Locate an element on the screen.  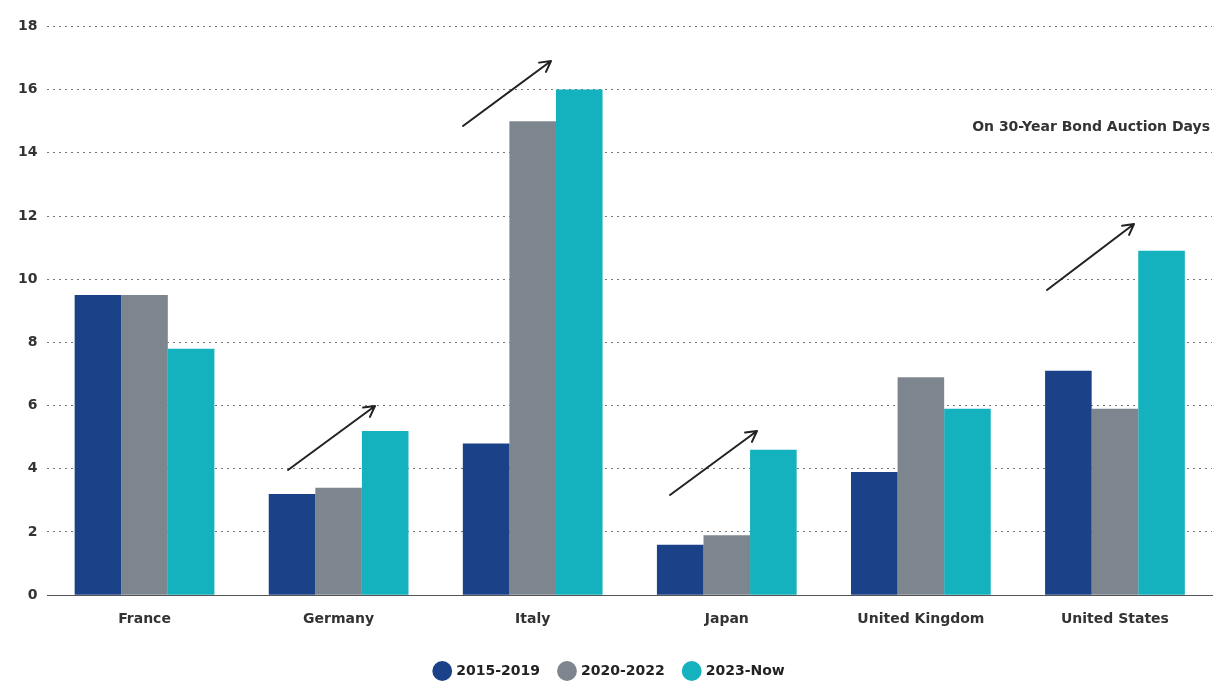
x-tick-label: United Kingdom is located at coordinates (921, 618).